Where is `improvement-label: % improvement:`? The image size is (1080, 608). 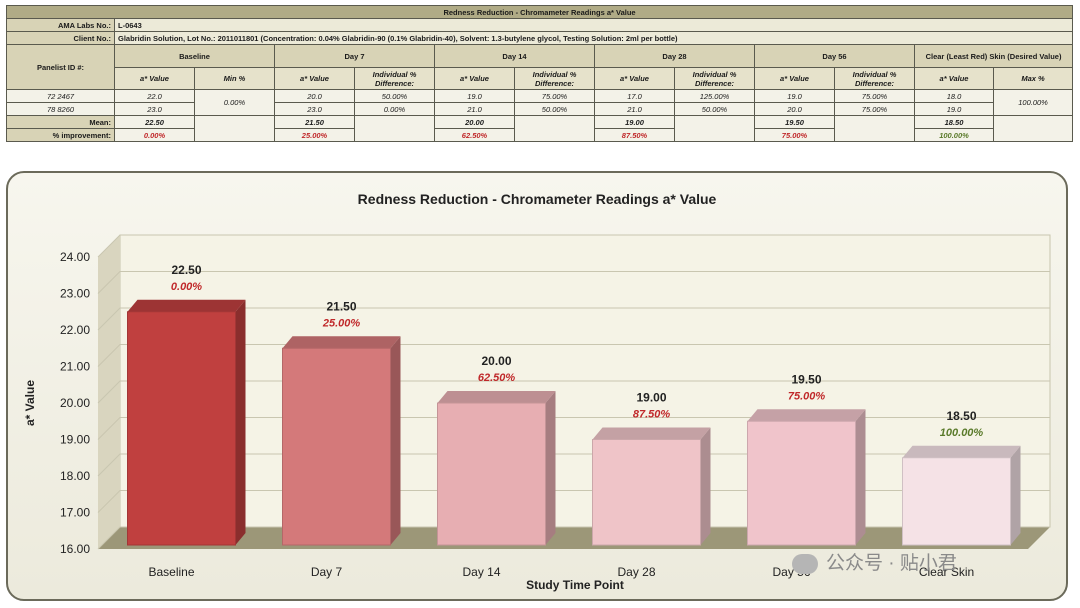
improvement-label: % improvement: is located at coordinates (60, 135).